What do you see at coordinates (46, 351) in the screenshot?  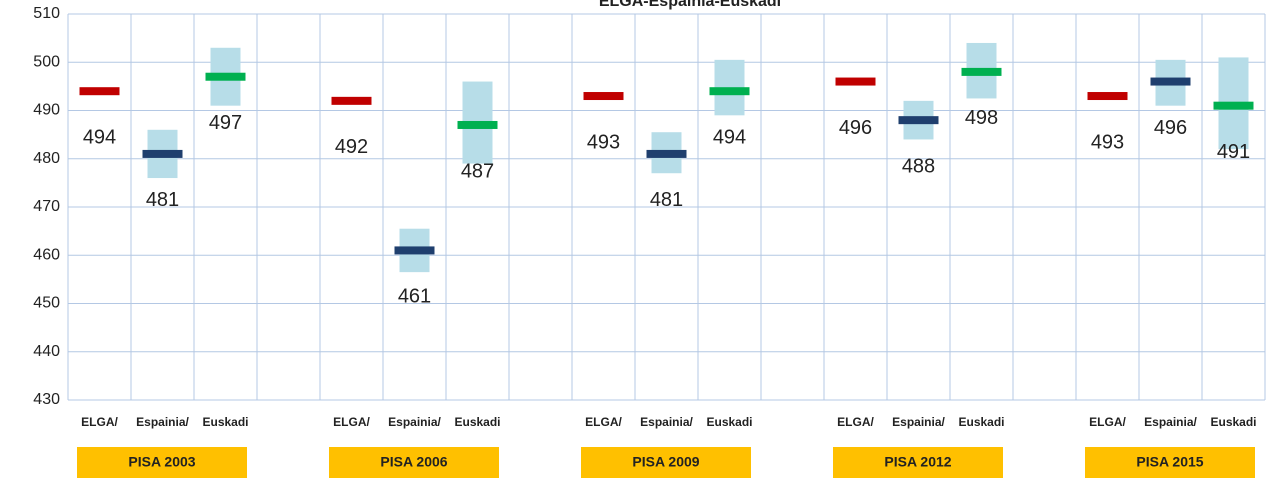 I see `y-tick-label: 440` at bounding box center [46, 351].